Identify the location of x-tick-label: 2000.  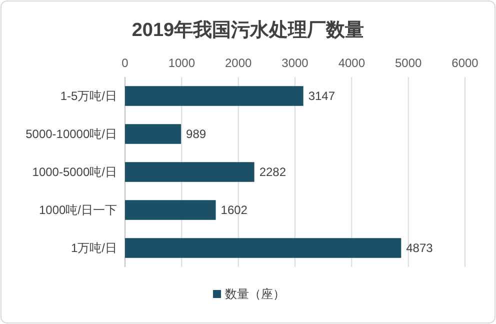
(238, 63).